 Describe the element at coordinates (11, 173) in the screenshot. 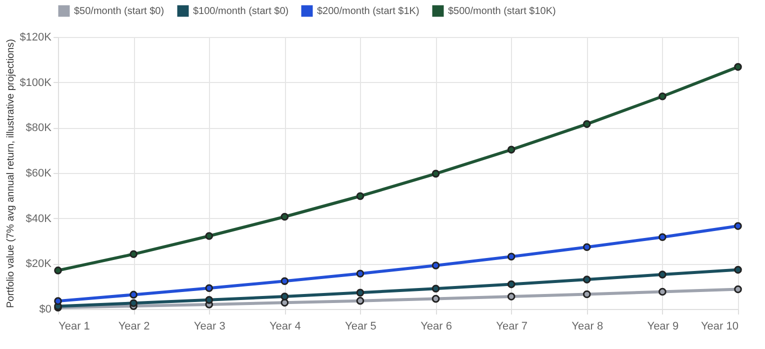

I see `y-axis-title: Portfolio value (7% avg annual return, illustrative projections)` at that location.